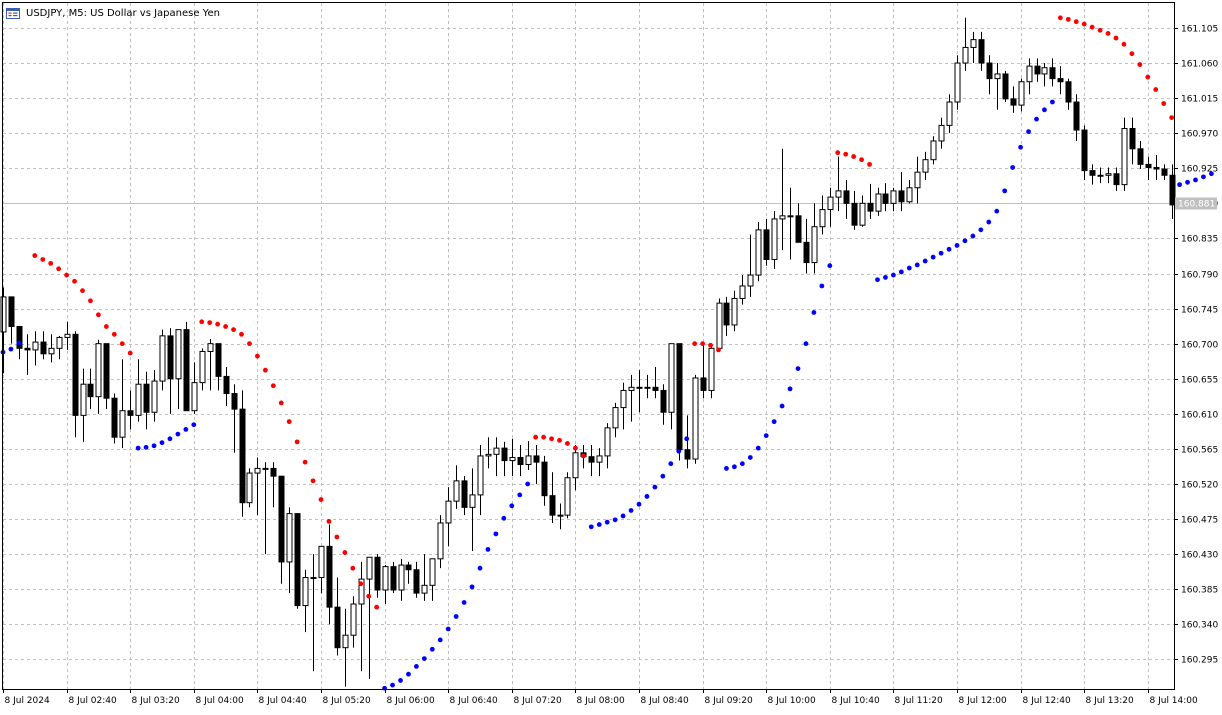  Describe the element at coordinates (1199, 30) in the screenshot. I see `price-tick-label: 161.105` at that location.